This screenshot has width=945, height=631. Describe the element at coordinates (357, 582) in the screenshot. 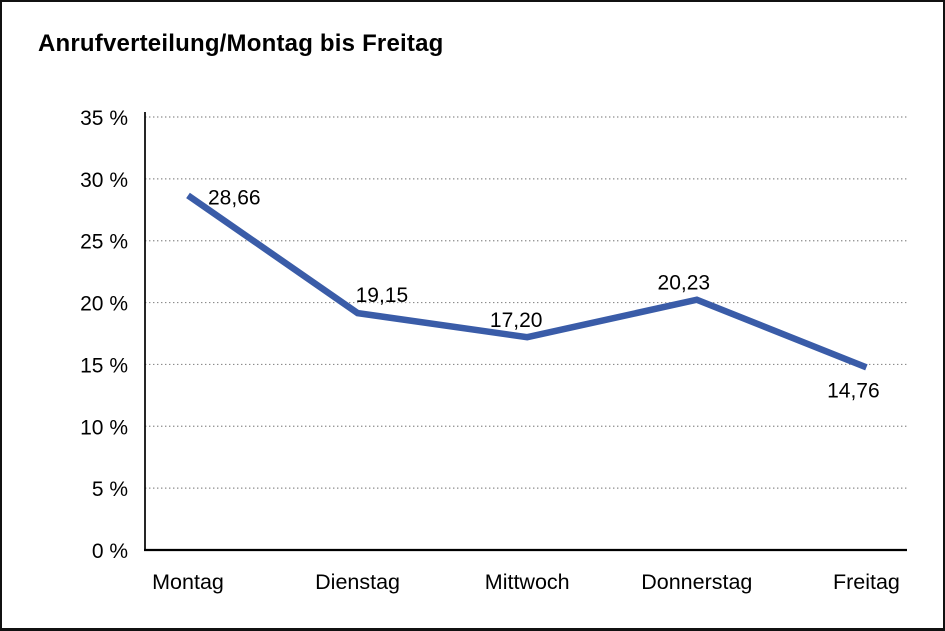

I see `x-category-label: Dienstag` at that location.